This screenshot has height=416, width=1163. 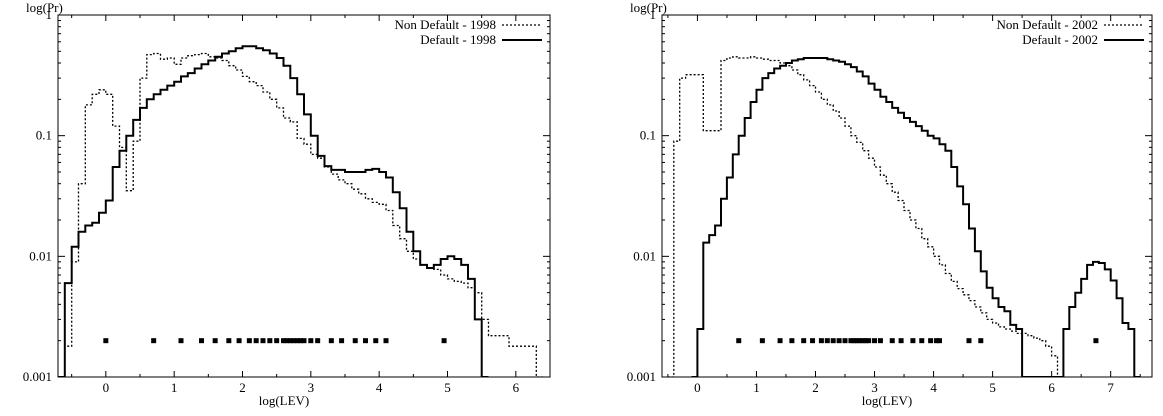 I want to click on legend-label: Default - 1998, so click(x=458, y=39).